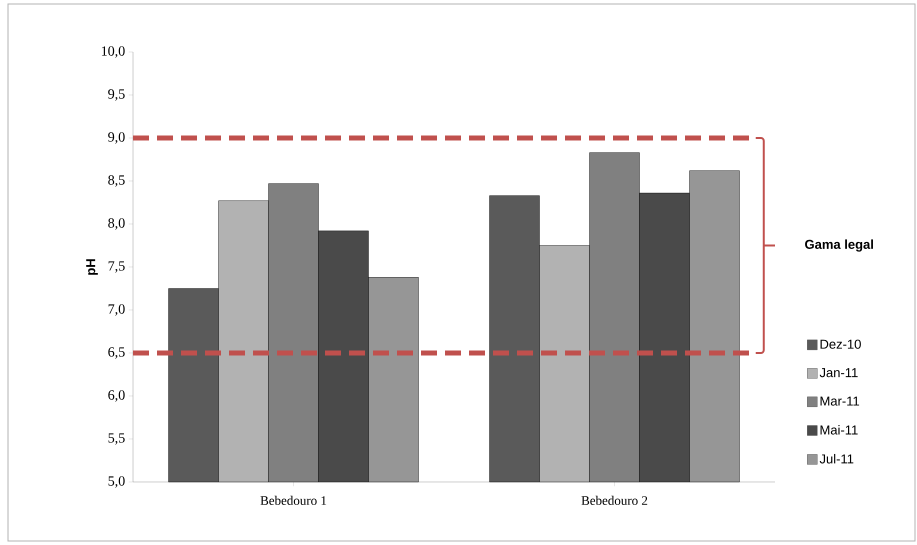 The width and height of the screenshot is (917, 545). I want to click on legend-label: Jan-11, so click(839, 373).